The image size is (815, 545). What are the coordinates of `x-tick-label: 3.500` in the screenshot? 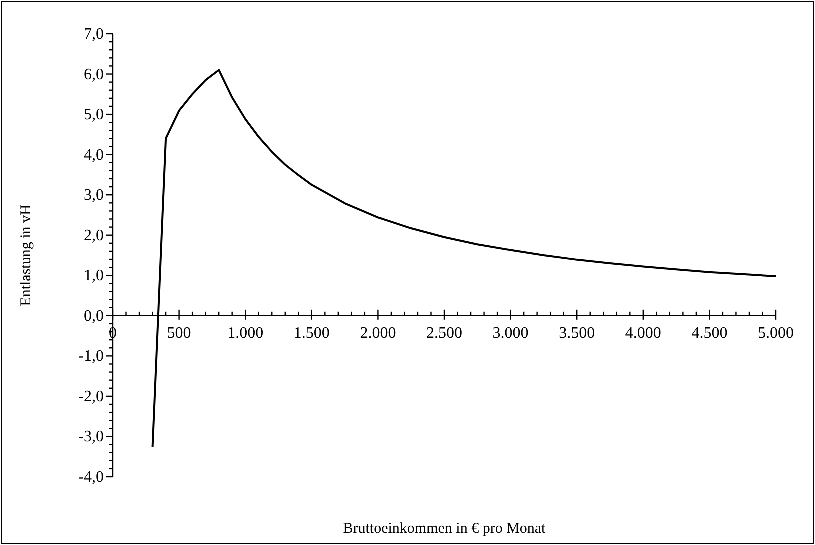 It's located at (577, 333).